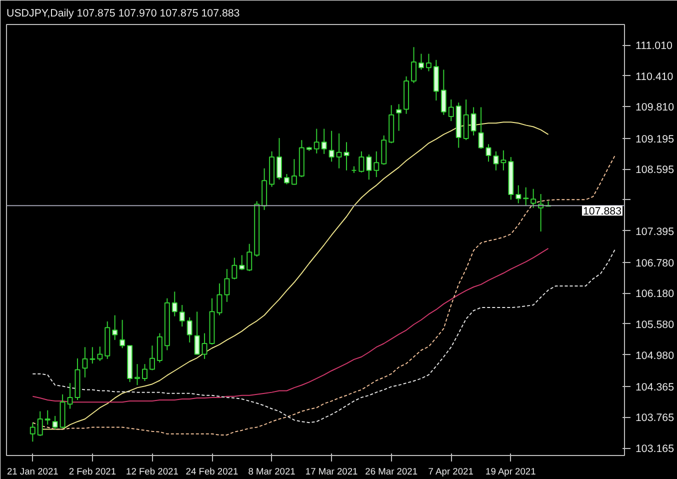 Image resolution: width=677 pixels, height=479 pixels. I want to click on y-tick-label: 107.395, so click(655, 232).